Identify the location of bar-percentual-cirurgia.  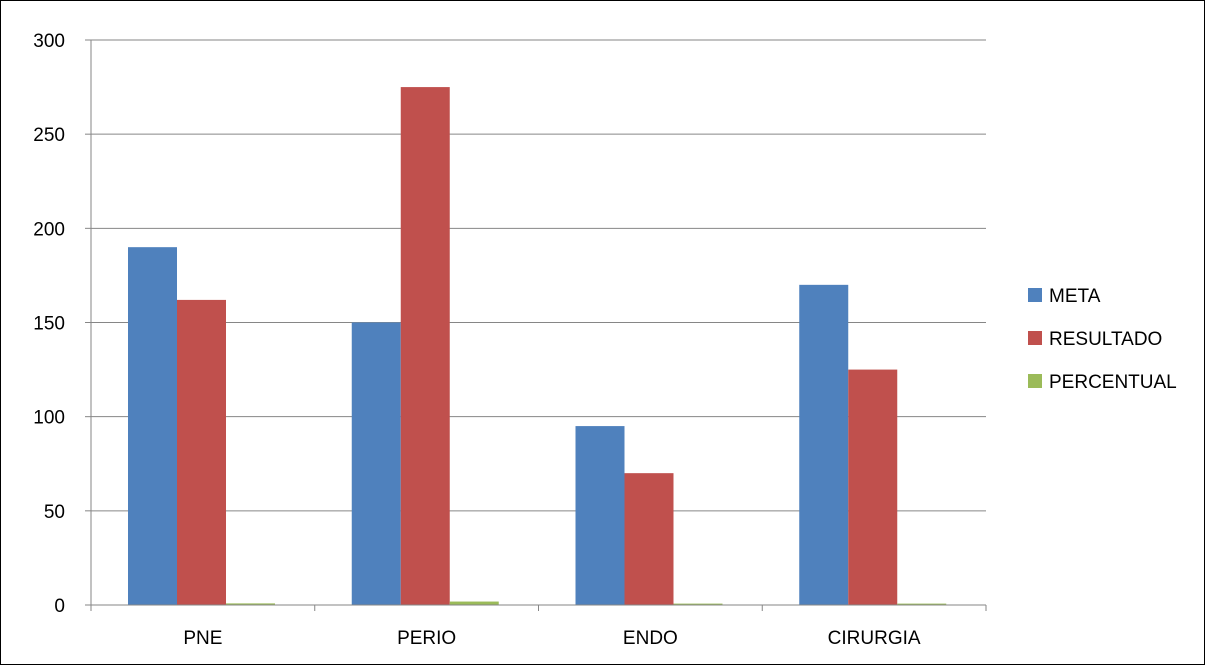
(922, 604).